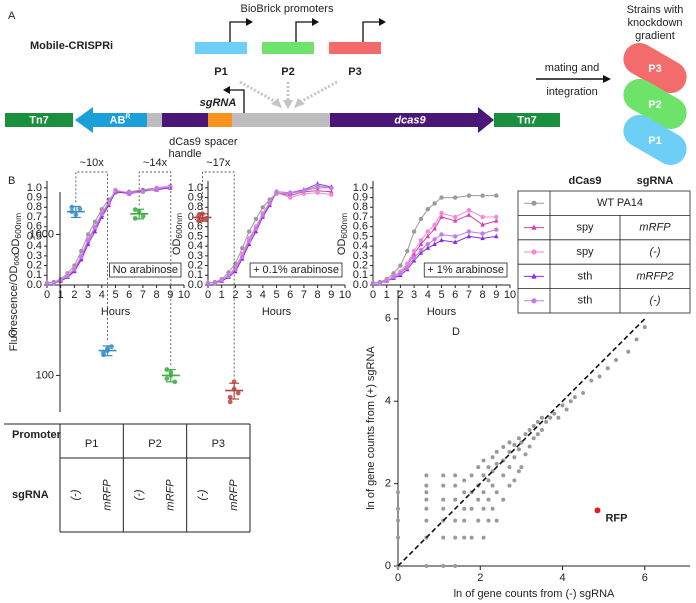  Describe the element at coordinates (170, 295) in the screenshot. I see `x-tick-label: 9` at that location.